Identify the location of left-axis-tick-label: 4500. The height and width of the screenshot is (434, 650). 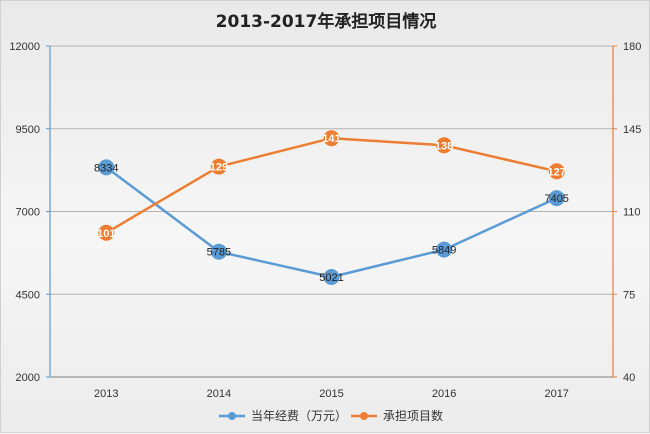
(28, 295).